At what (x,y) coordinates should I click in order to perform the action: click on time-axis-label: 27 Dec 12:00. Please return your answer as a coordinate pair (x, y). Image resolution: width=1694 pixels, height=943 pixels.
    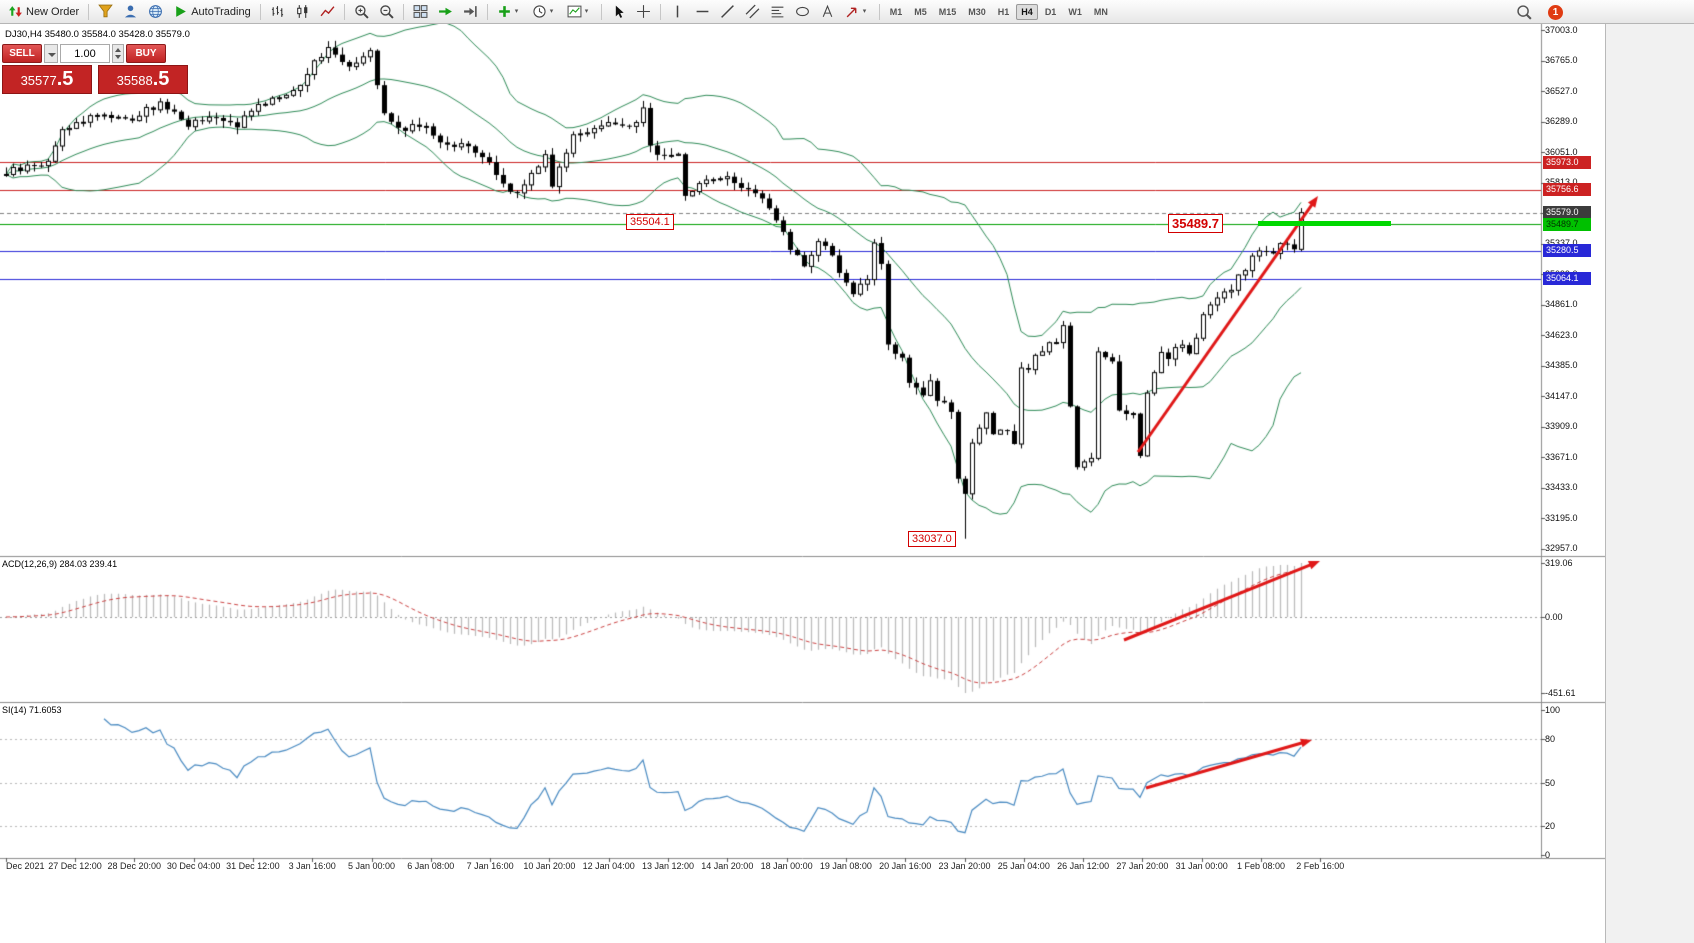
    Looking at the image, I should click on (75, 866).